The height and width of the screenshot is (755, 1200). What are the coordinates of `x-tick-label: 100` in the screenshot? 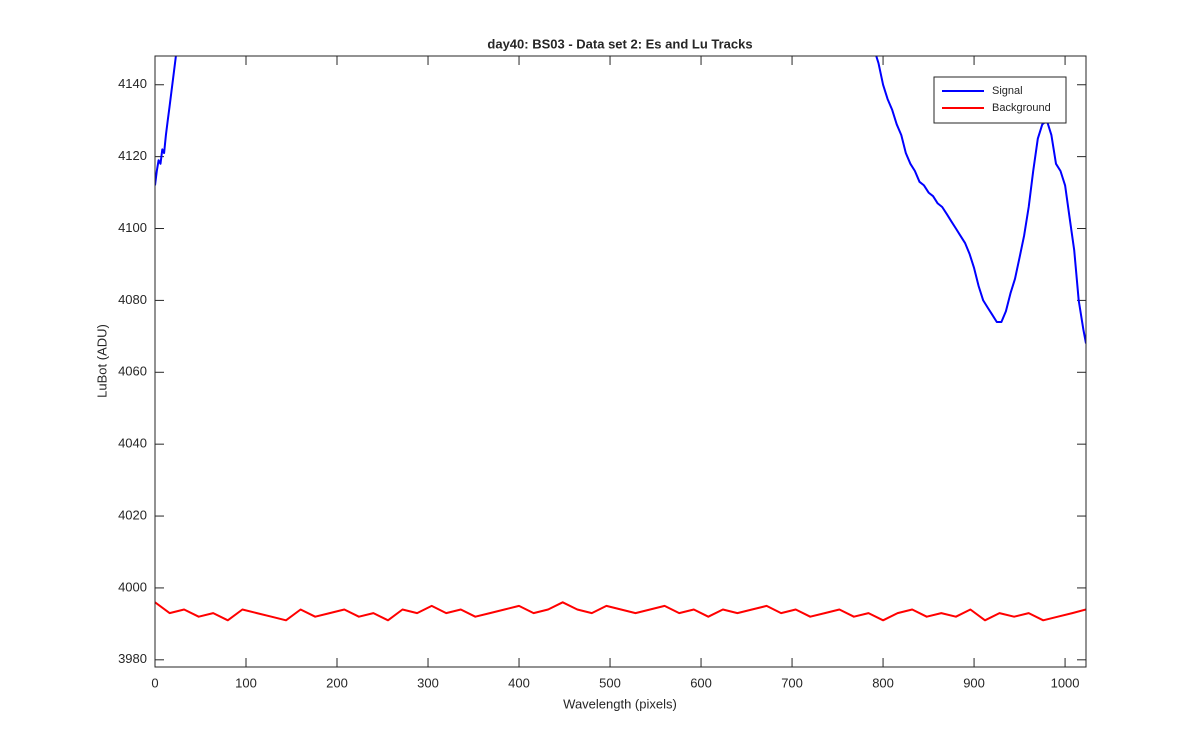 It's located at (246, 682).